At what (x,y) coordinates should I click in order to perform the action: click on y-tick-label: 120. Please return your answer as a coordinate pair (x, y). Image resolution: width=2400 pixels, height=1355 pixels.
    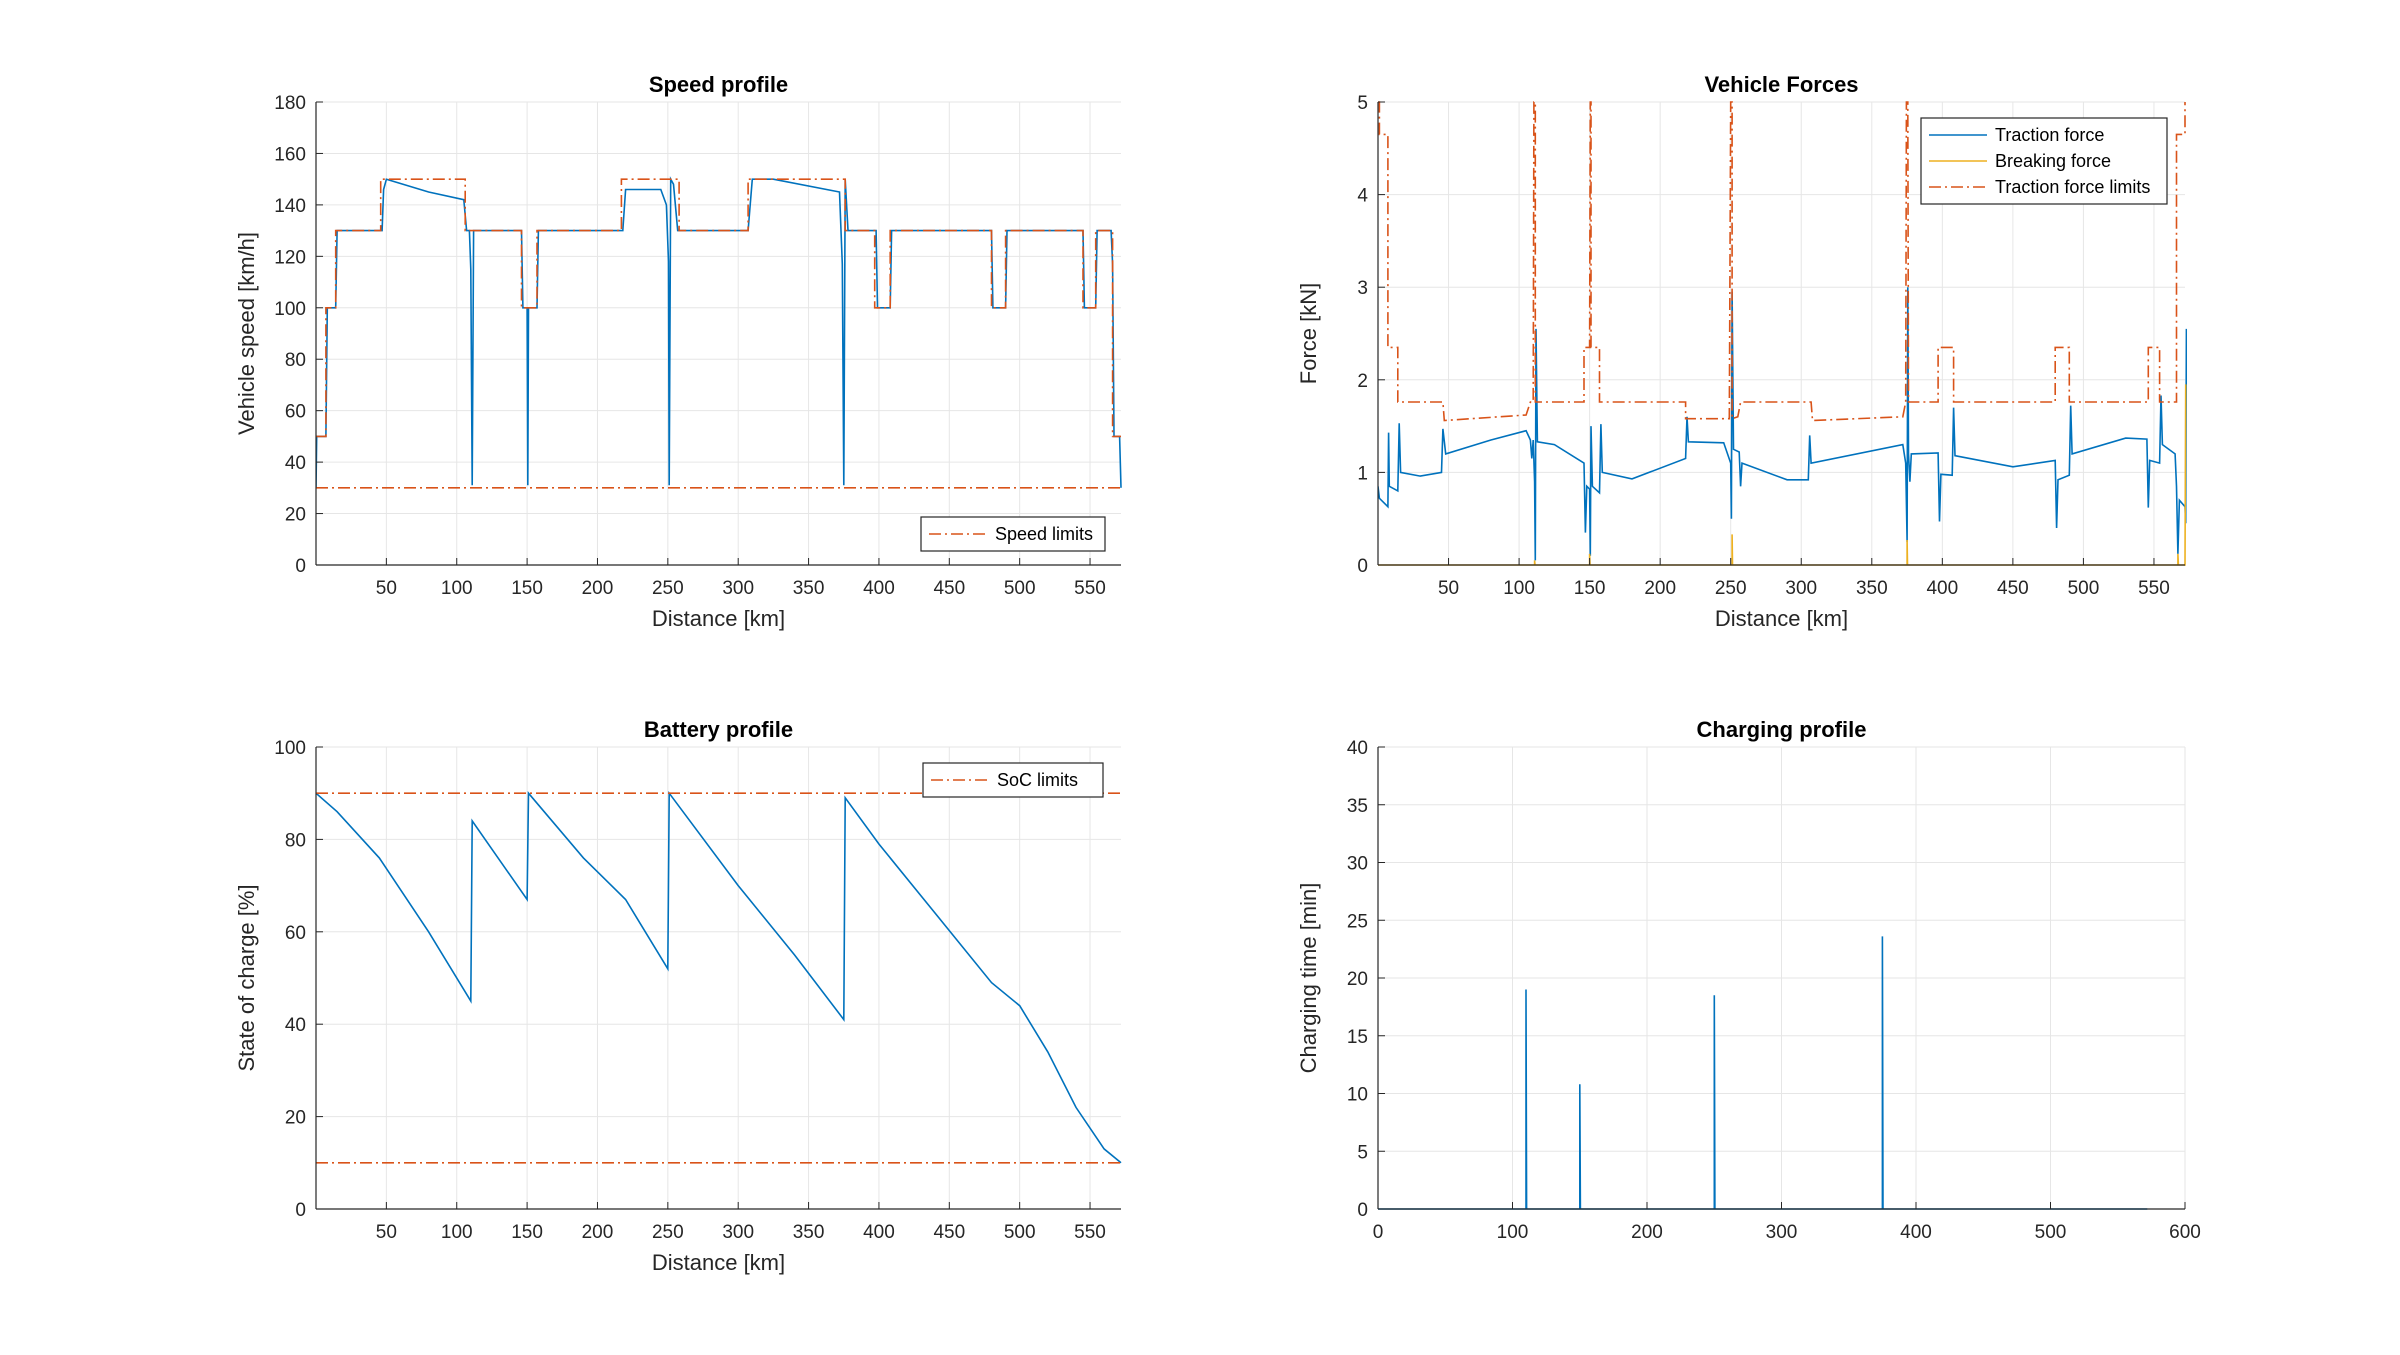
    Looking at the image, I should click on (290, 257).